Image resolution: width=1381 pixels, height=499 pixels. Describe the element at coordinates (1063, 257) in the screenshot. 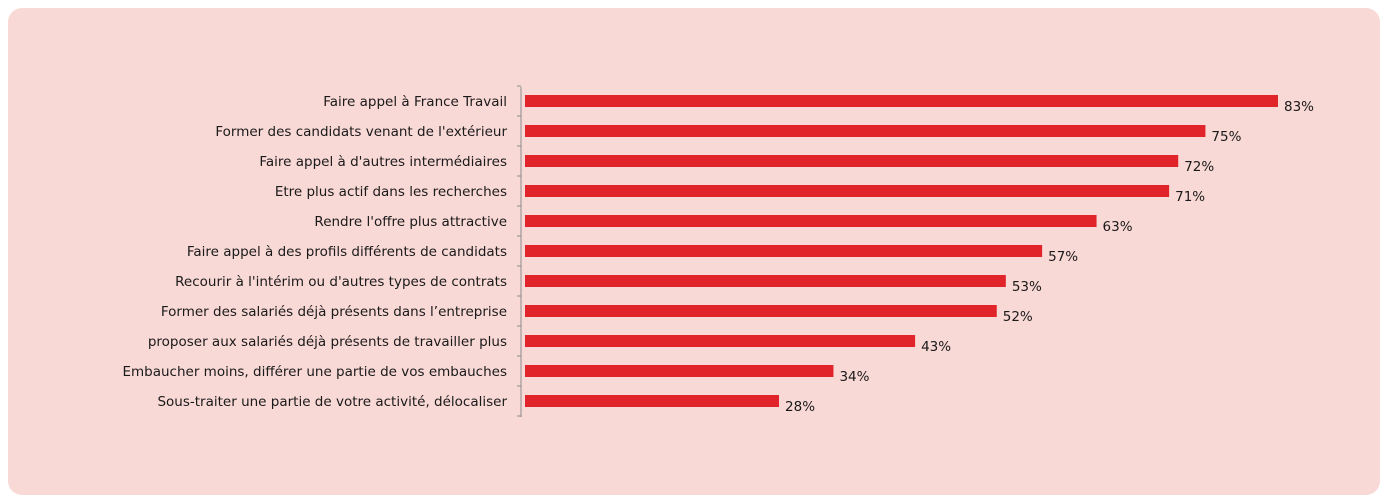

I see `value-label: 57%` at that location.